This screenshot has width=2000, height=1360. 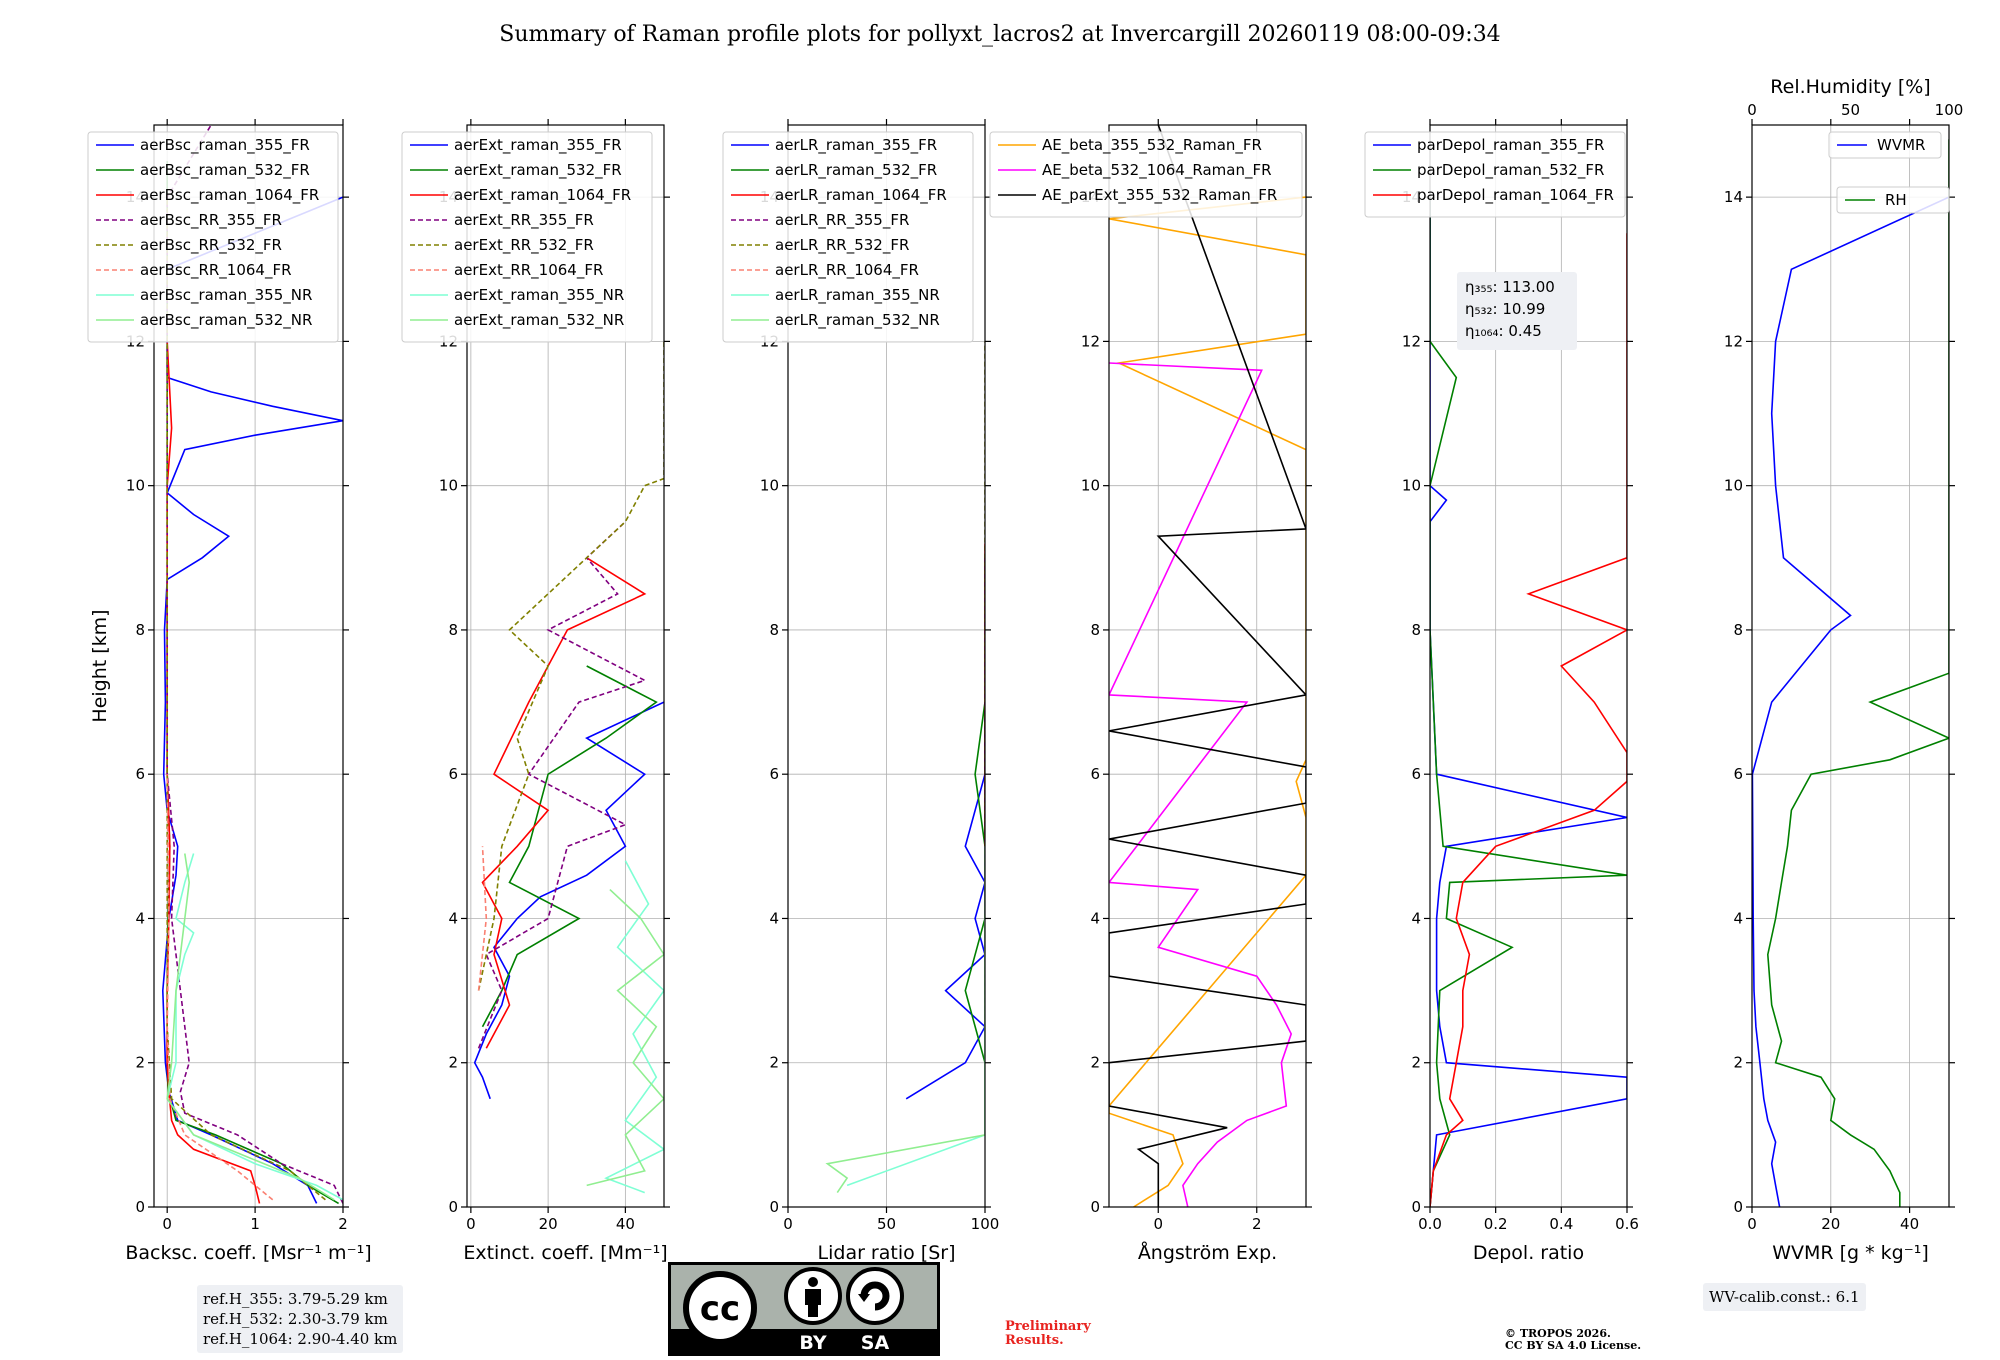 What do you see at coordinates (1627, 1224) in the screenshot?
I see `x-tick-label: 0.6` at bounding box center [1627, 1224].